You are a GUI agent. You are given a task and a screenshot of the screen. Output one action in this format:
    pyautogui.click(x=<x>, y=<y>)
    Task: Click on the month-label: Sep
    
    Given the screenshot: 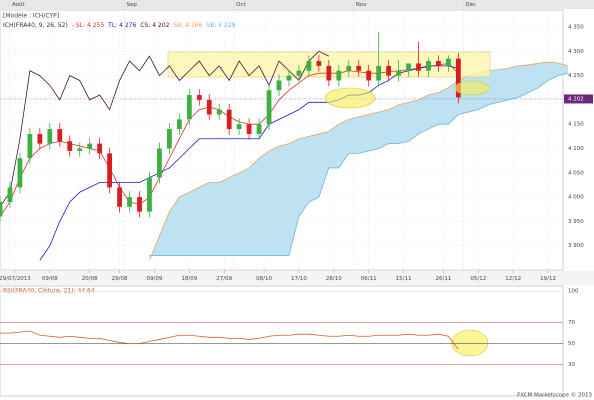 What is the action you would take?
    pyautogui.click(x=132, y=5)
    